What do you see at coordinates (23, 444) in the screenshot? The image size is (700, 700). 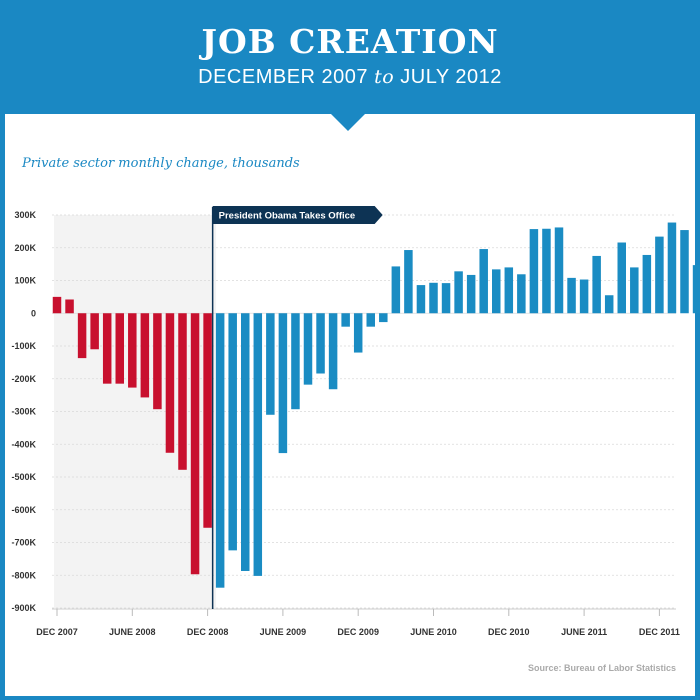 I see `y-tick-label: -400K` at bounding box center [23, 444].